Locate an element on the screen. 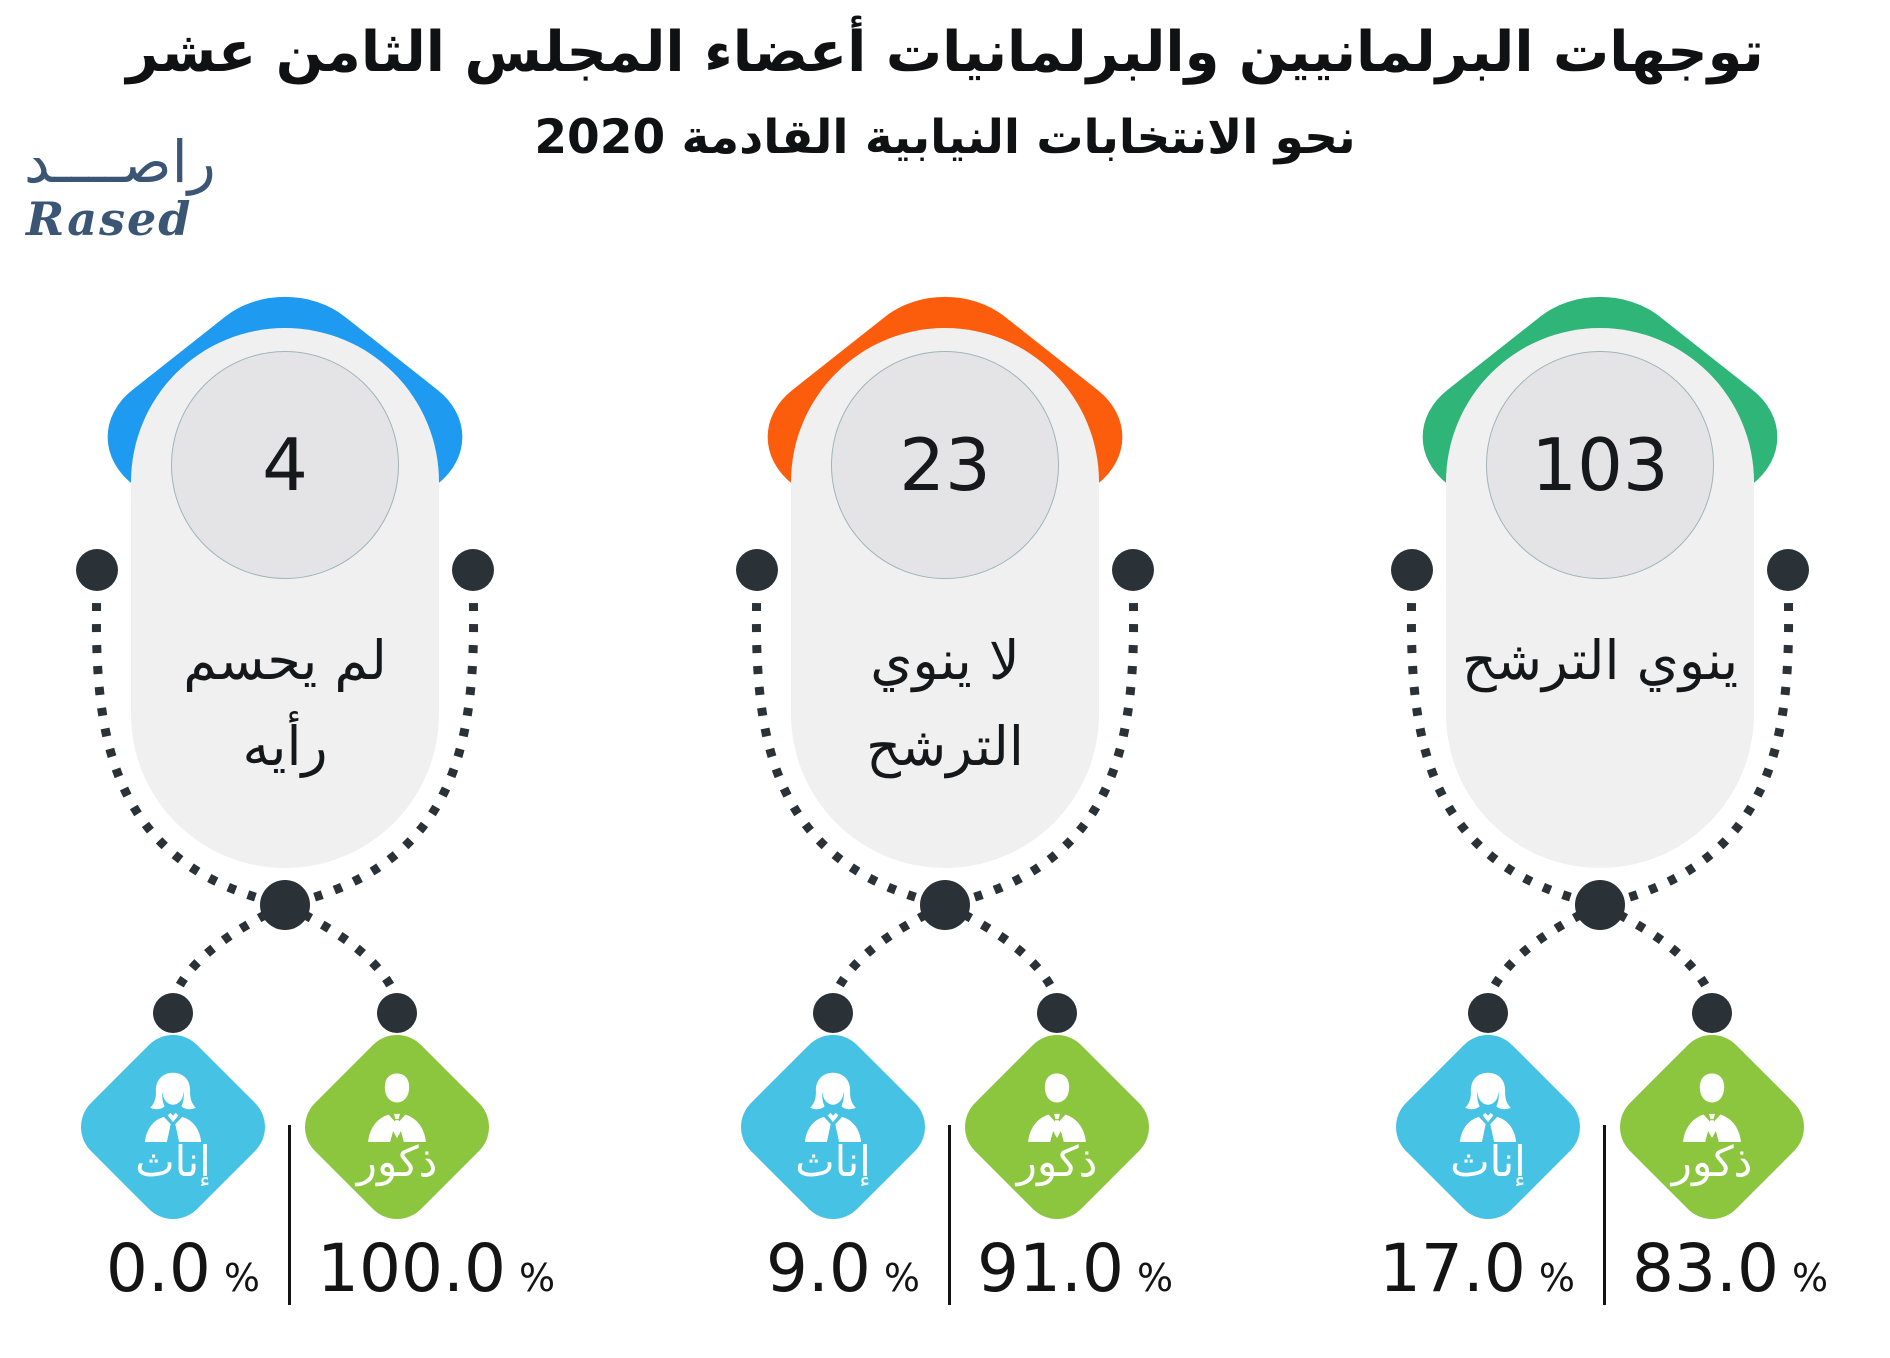  female-percentage: 9.0 % is located at coordinates (843, 1269).